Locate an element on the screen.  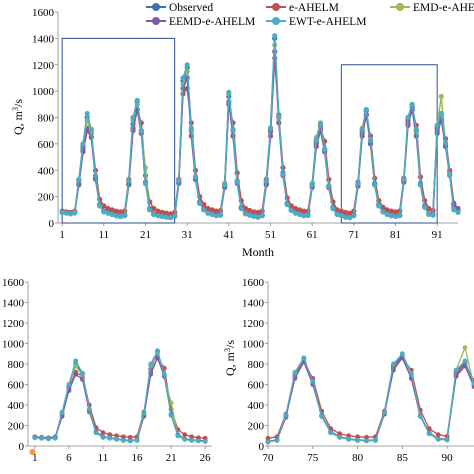
y-tick-label: 600 is located at coordinates (46, 145).